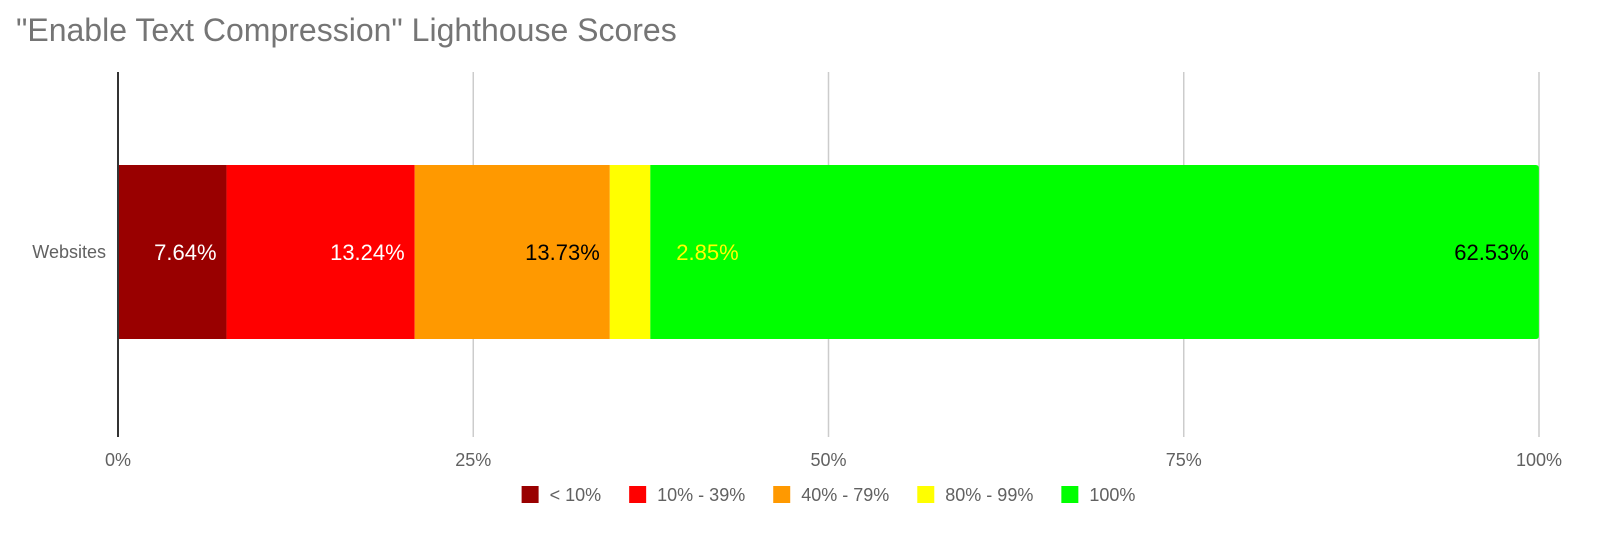  Describe the element at coordinates (576, 495) in the screenshot. I see `legend-label: < 10%` at that location.